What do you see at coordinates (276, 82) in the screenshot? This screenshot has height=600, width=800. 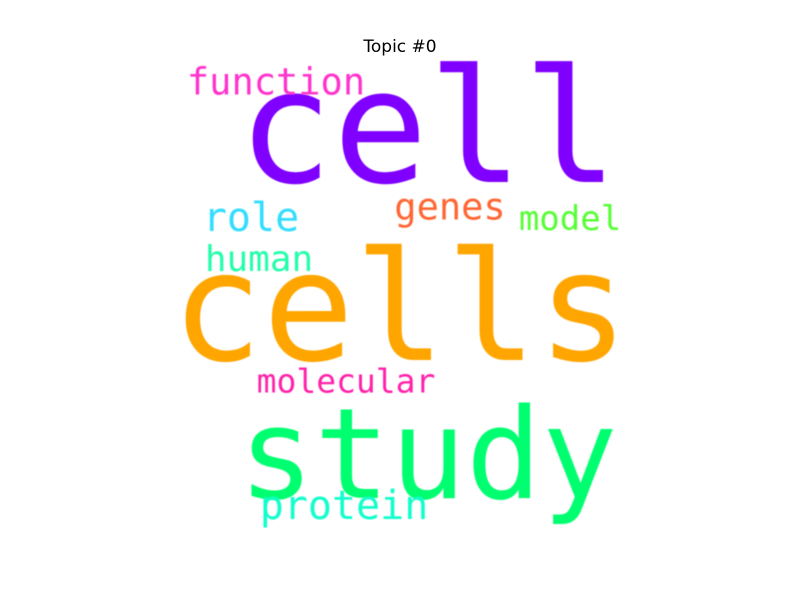 I see `word-function: function` at bounding box center [276, 82].